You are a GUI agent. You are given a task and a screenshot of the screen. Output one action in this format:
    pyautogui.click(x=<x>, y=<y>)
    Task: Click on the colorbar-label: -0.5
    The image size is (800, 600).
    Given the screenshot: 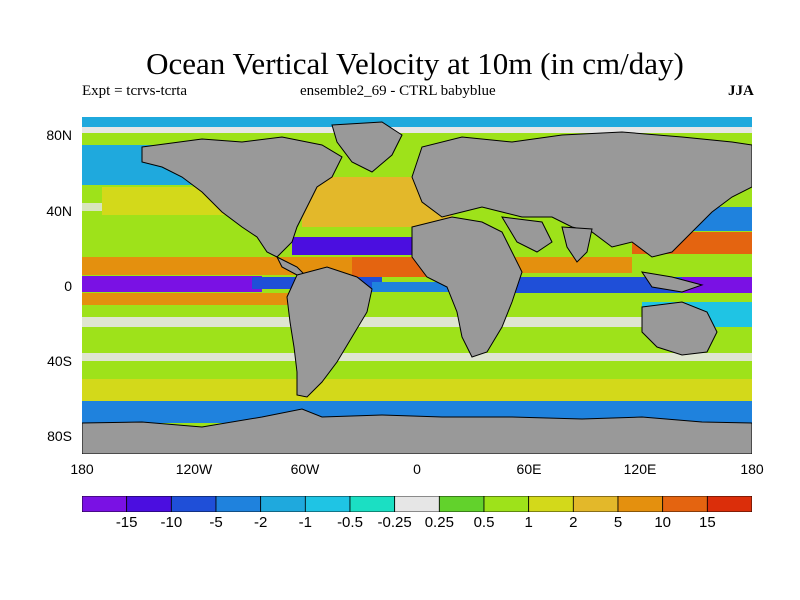 What is the action you would take?
    pyautogui.click(x=350, y=522)
    